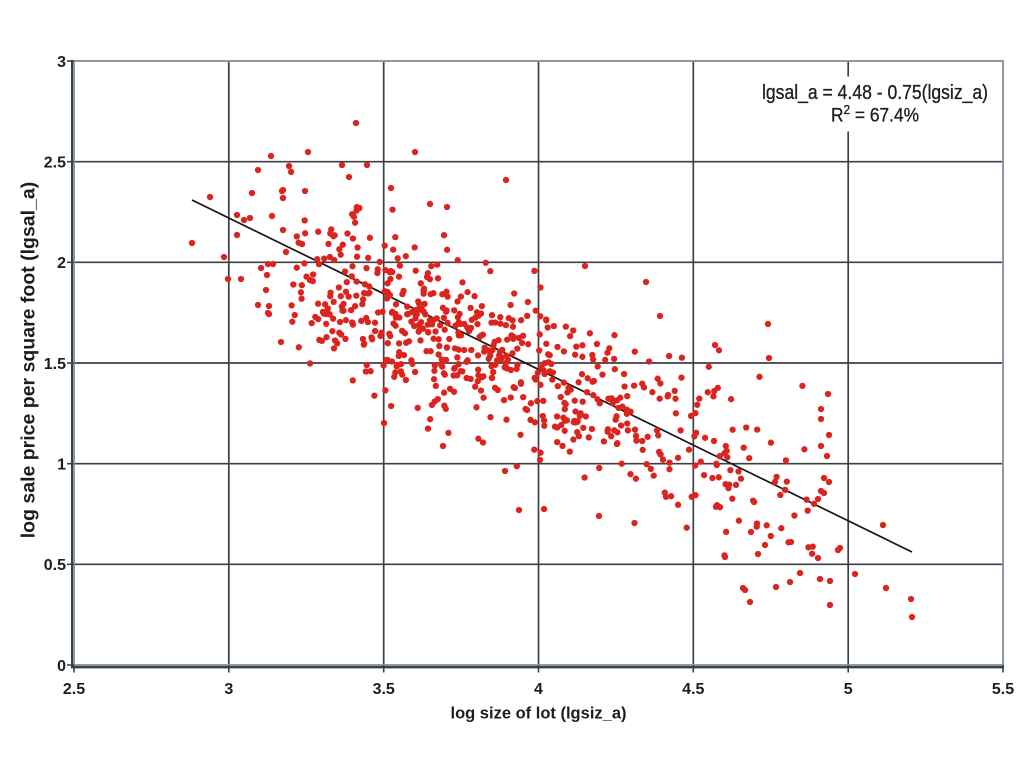  What do you see at coordinates (875, 114) in the screenshot?
I see `svg-text: R2 = 67.4%` at bounding box center [875, 114].